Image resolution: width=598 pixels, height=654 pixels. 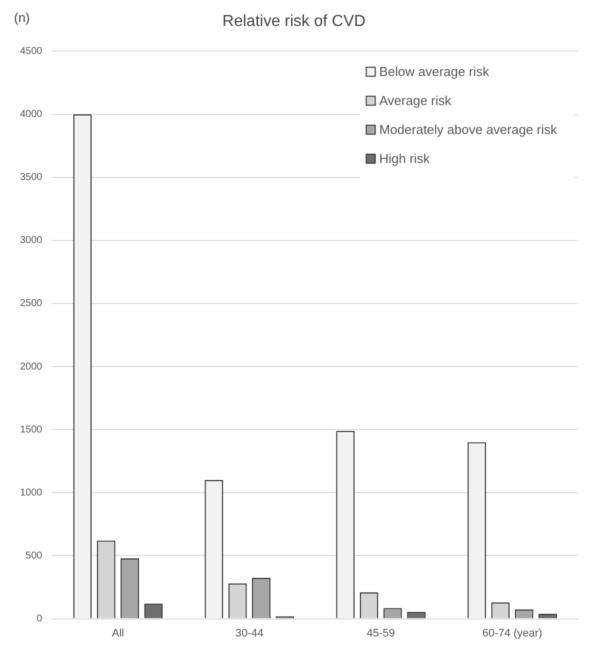 I want to click on x-tick-label: 60-74 (year), so click(x=512, y=633).